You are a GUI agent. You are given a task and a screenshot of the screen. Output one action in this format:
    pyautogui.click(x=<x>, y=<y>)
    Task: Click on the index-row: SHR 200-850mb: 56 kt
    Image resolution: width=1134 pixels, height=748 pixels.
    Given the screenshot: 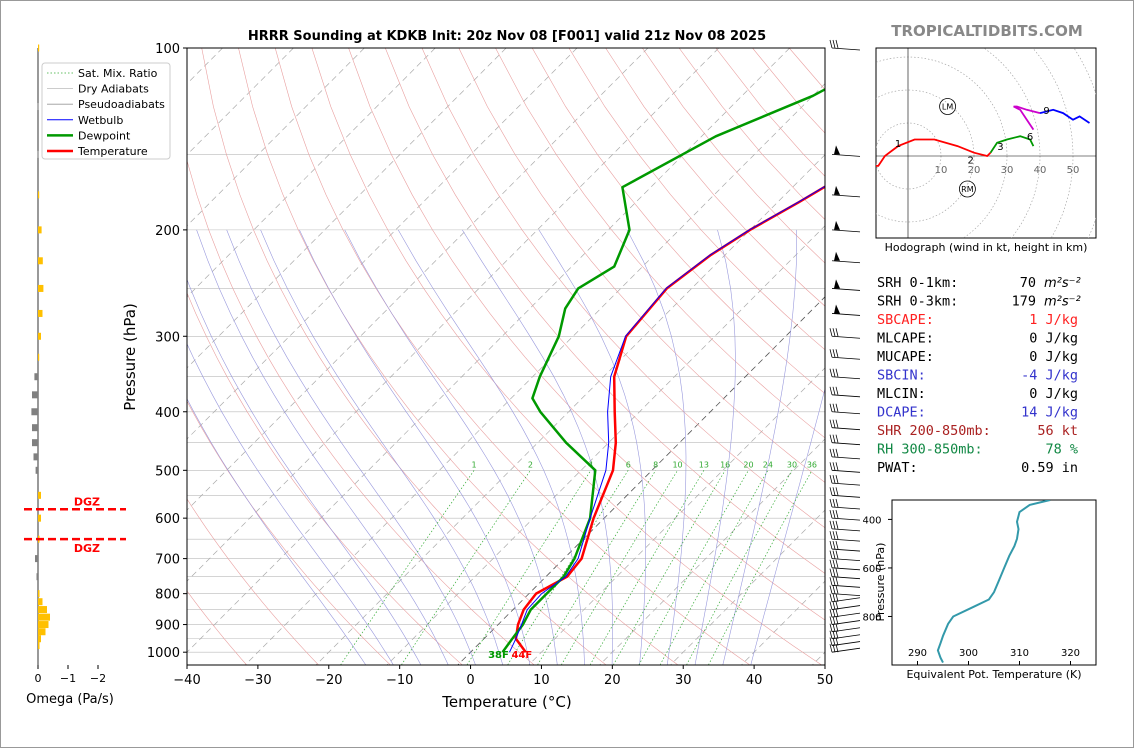 What is the action you would take?
    pyautogui.click(x=977, y=431)
    